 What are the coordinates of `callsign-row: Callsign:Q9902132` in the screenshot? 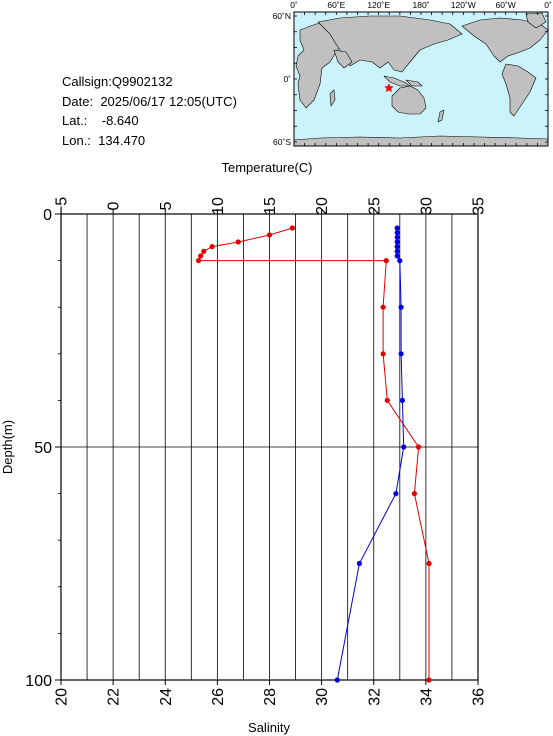 It's located at (117, 81).